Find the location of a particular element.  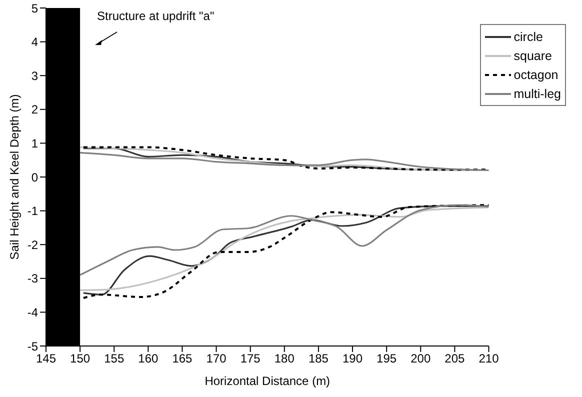

x-tick-label: 195 is located at coordinates (386, 359).